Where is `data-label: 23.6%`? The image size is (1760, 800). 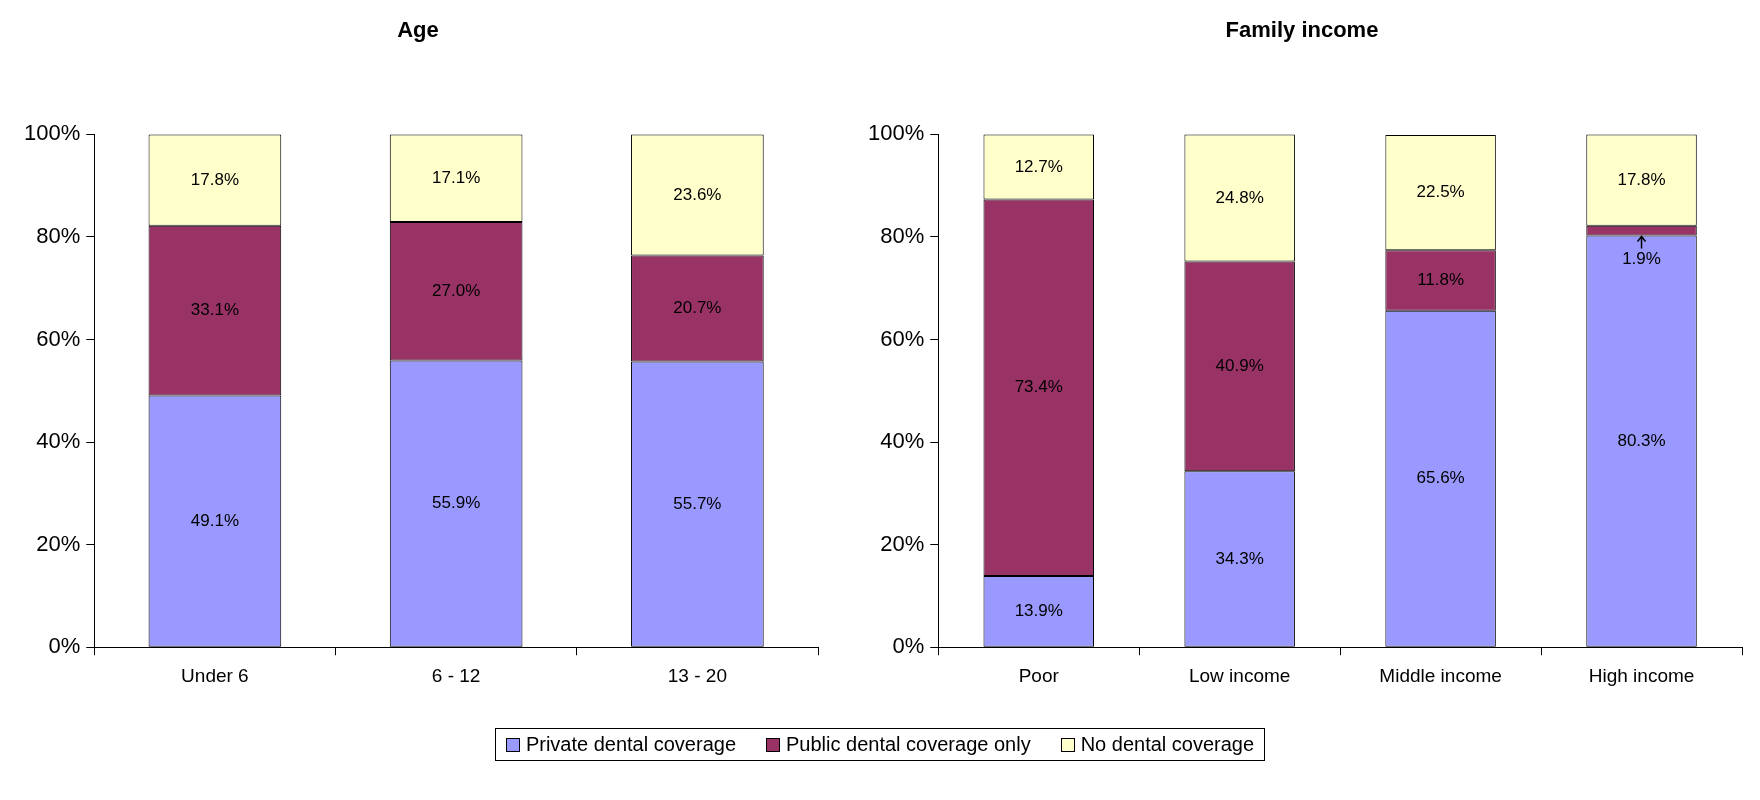
data-label: 23.6% is located at coordinates (697, 194).